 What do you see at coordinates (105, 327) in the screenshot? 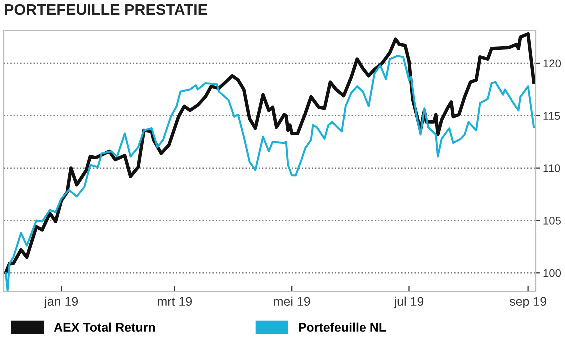
I see `legend-label: AEX Total Return` at bounding box center [105, 327].